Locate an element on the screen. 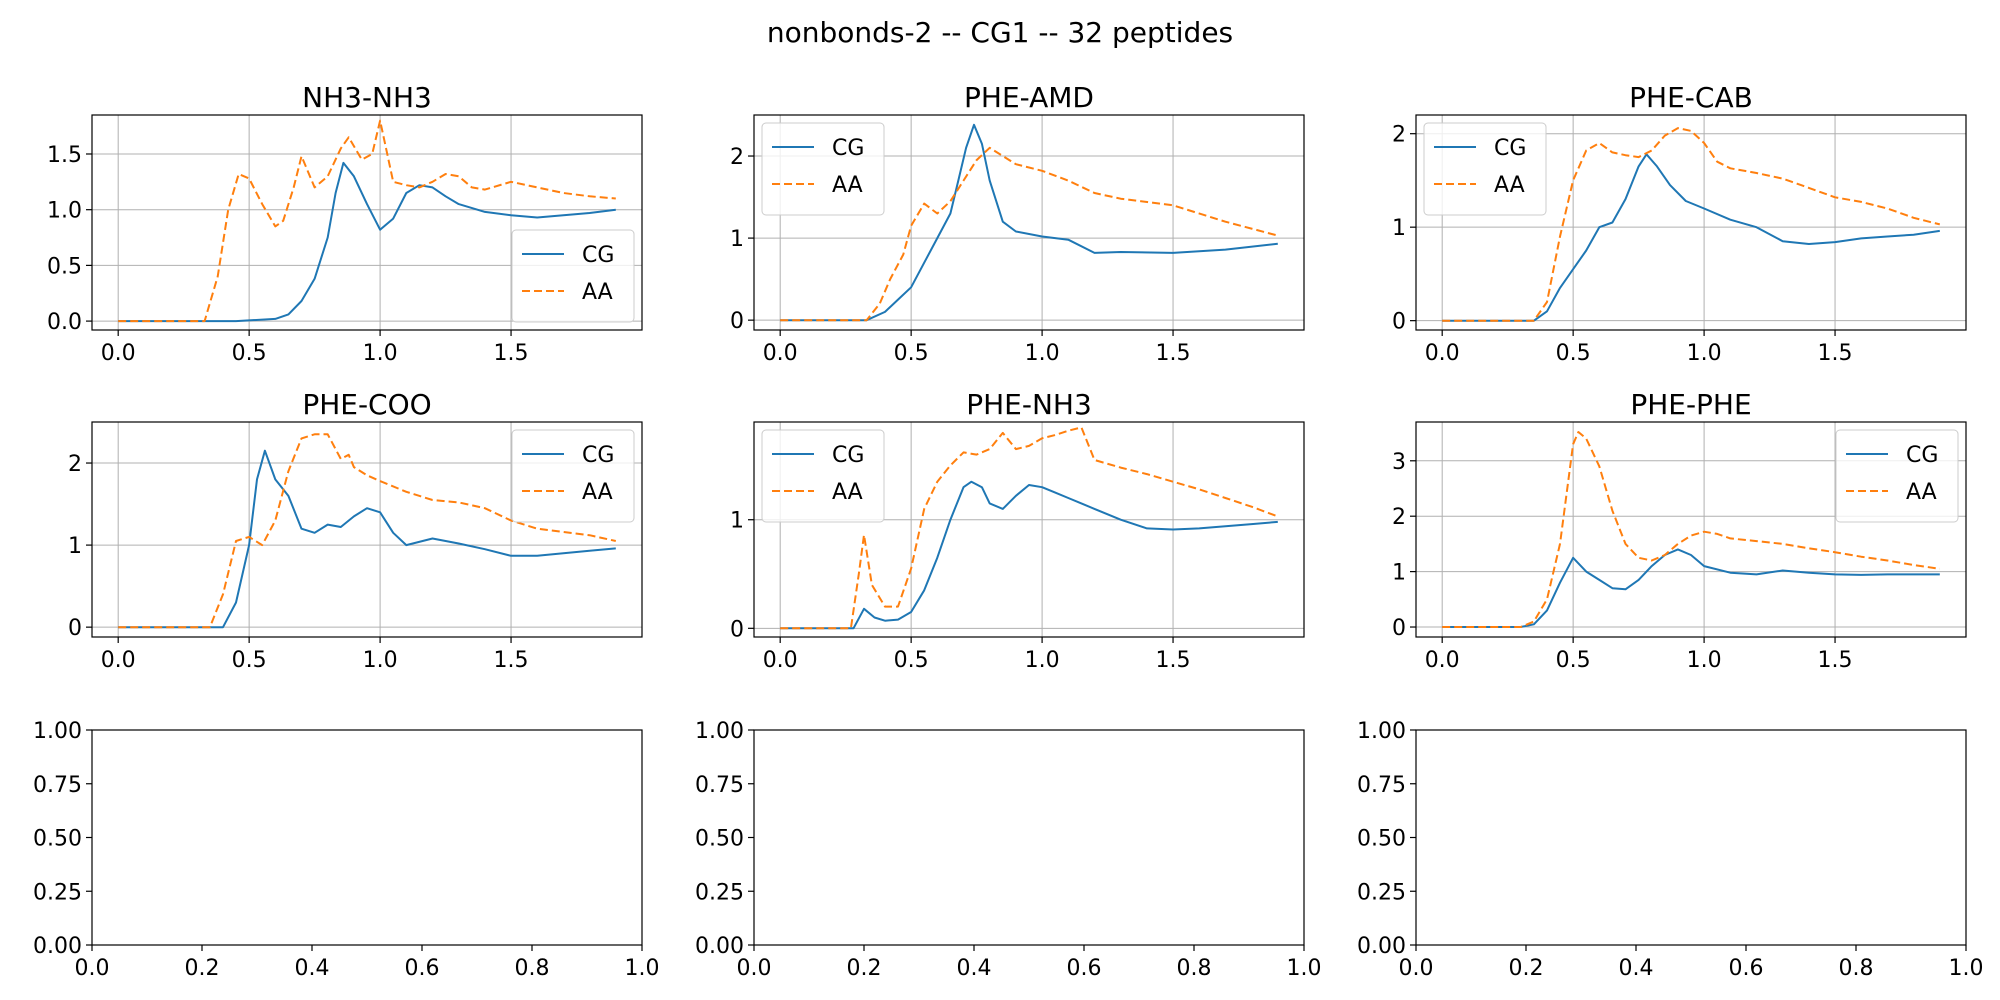 This screenshot has width=2000, height=1000. legend-label: CG is located at coordinates (598, 255).